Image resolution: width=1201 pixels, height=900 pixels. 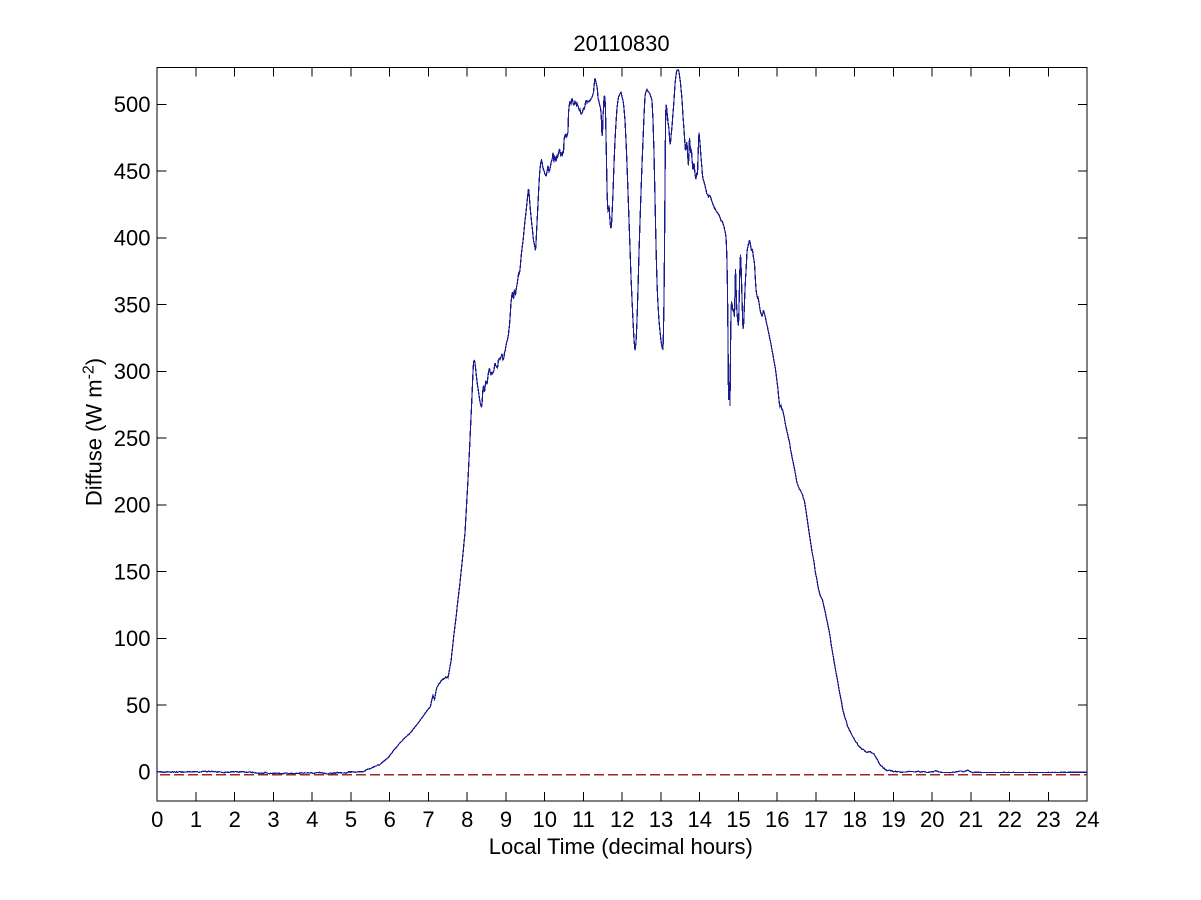 I want to click on svg-text: 100, so click(x=132, y=638).